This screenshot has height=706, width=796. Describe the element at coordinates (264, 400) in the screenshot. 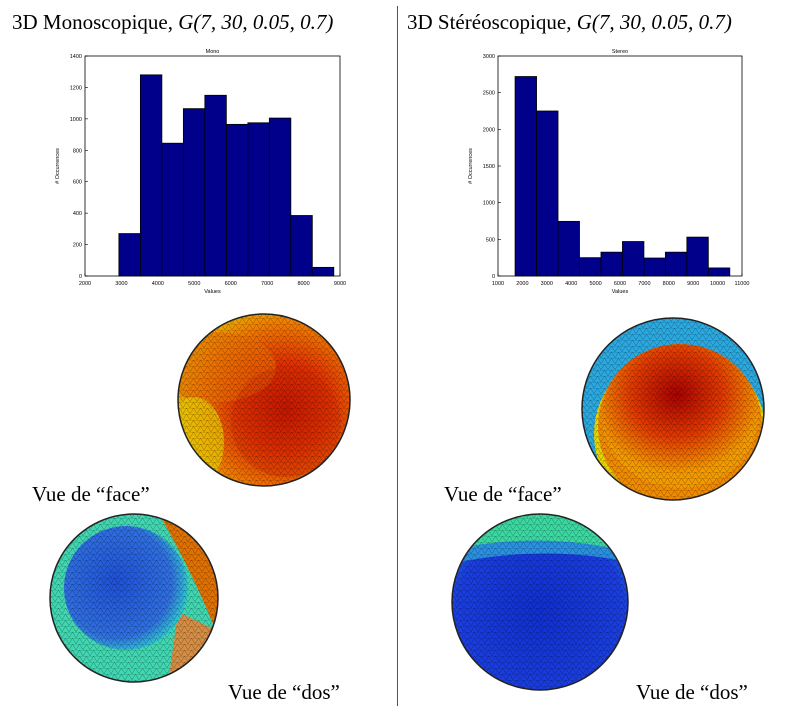

I see `mono-front-sphere` at that location.